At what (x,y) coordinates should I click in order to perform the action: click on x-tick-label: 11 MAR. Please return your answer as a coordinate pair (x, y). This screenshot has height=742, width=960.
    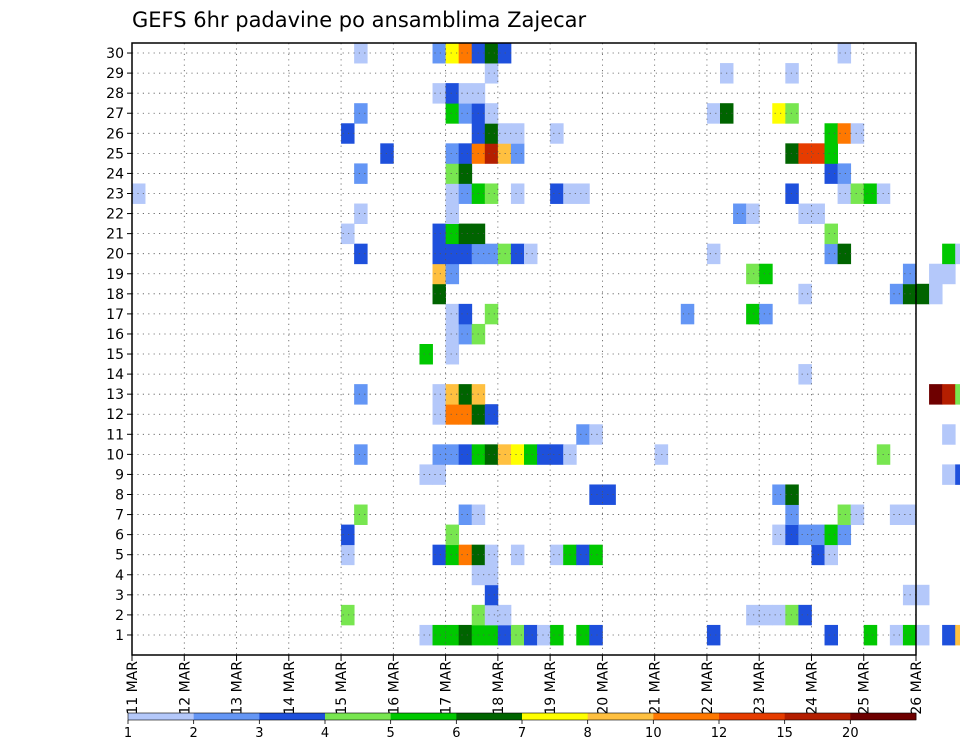
    Looking at the image, I should click on (133, 688).